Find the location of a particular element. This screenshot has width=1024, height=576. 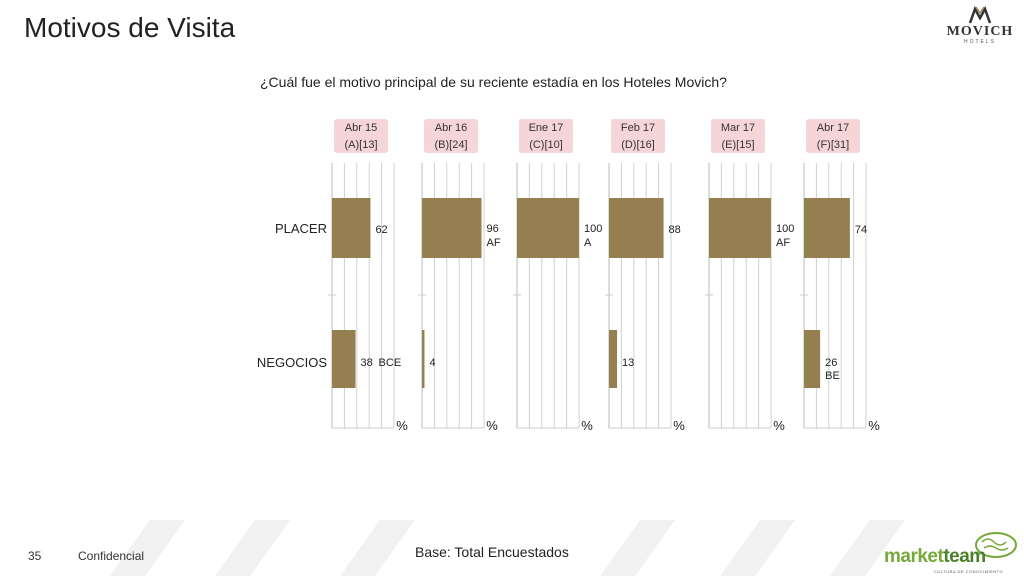

period-label: Feb 17 is located at coordinates (638, 128).